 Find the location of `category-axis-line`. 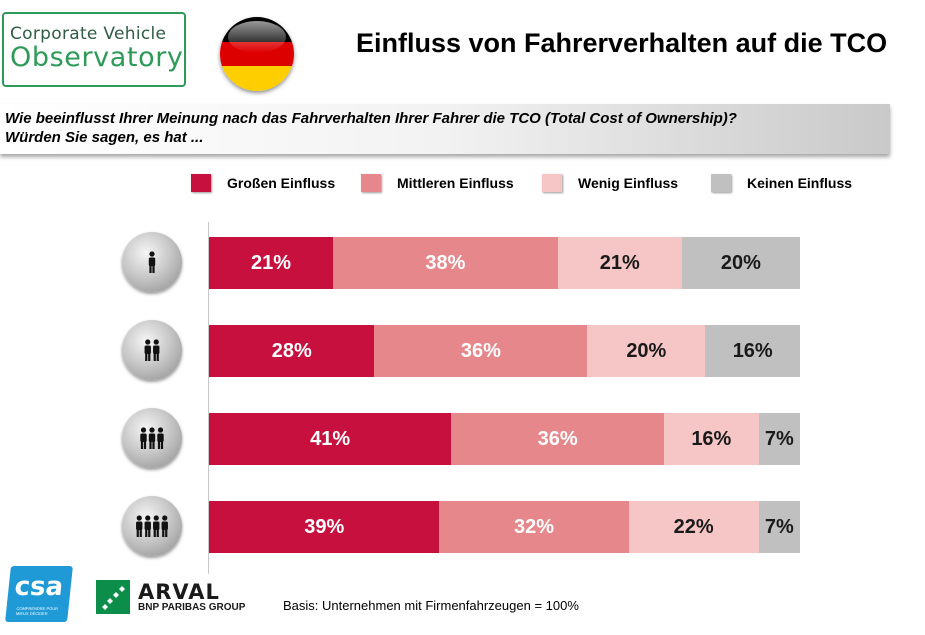

category-axis-line is located at coordinates (208, 398).